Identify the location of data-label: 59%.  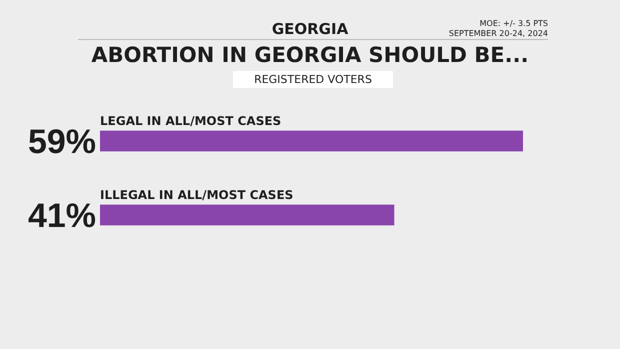
(62, 142).